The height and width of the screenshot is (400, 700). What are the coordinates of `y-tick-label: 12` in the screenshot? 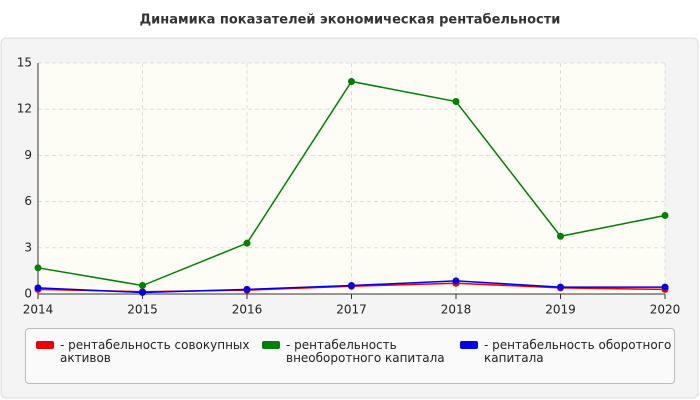 It's located at (24, 109).